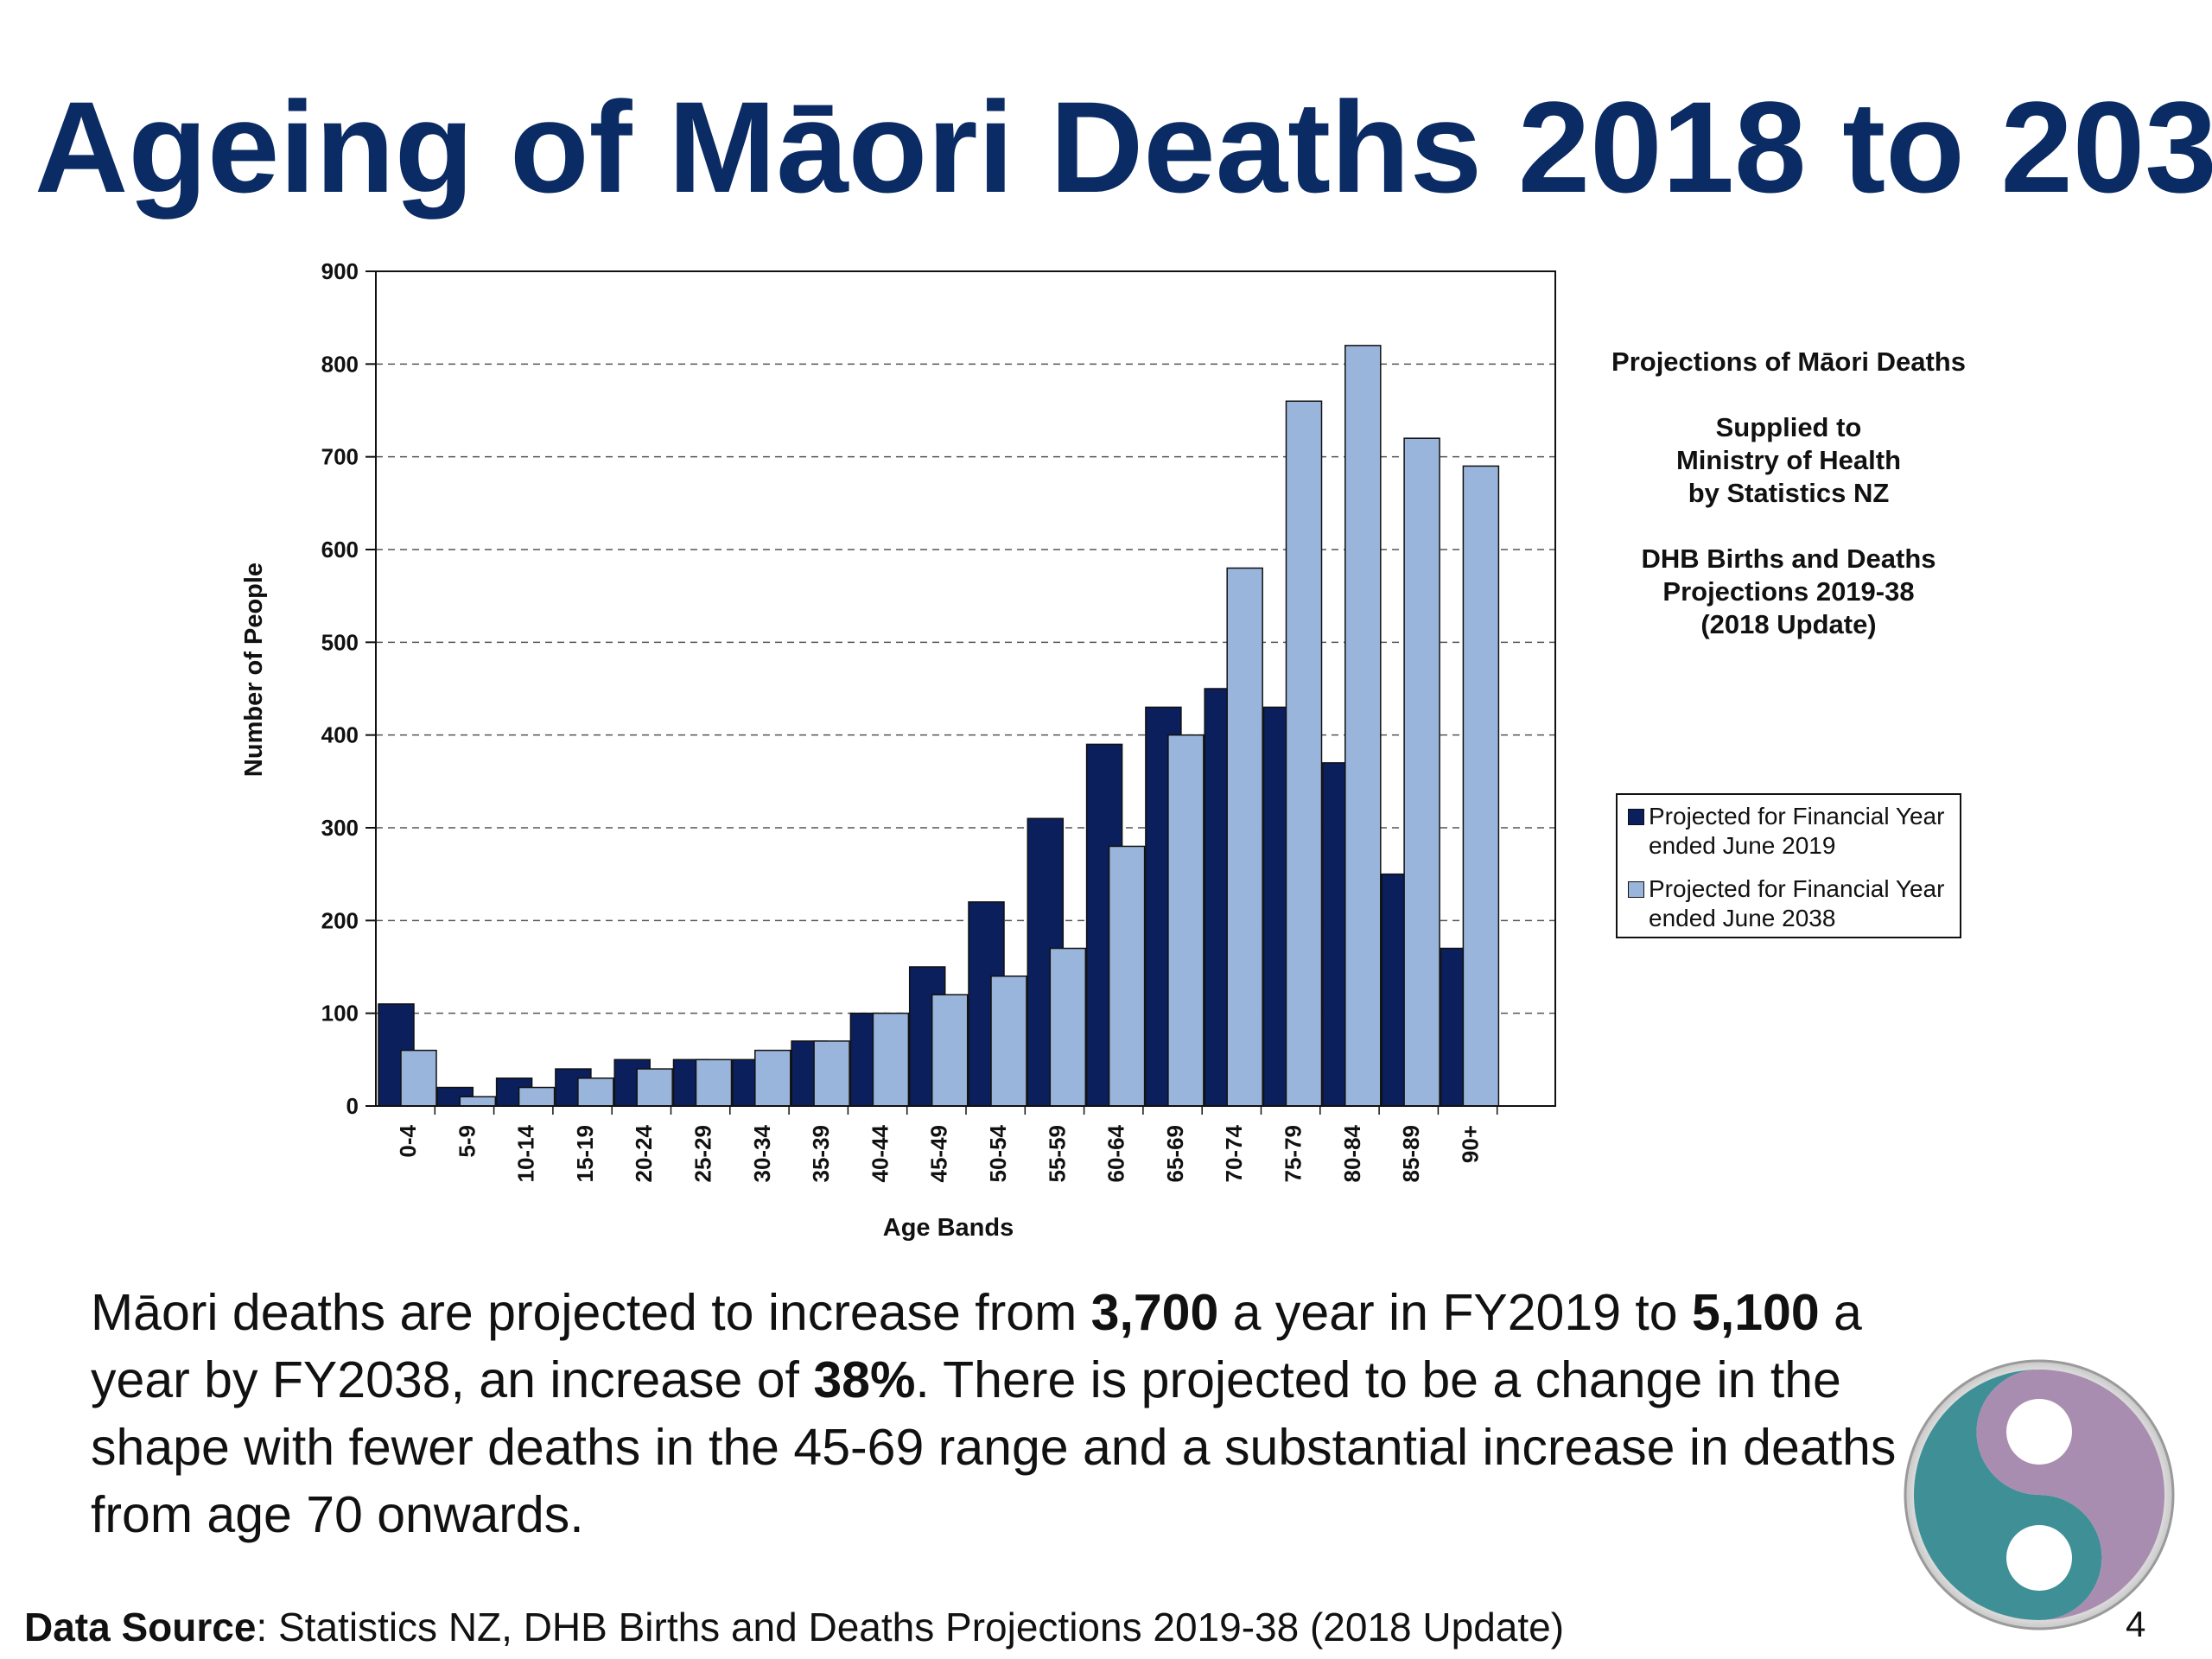 The height and width of the screenshot is (1659, 2212). Describe the element at coordinates (140, 1627) in the screenshot. I see `data-source-label: Data Source` at that location.